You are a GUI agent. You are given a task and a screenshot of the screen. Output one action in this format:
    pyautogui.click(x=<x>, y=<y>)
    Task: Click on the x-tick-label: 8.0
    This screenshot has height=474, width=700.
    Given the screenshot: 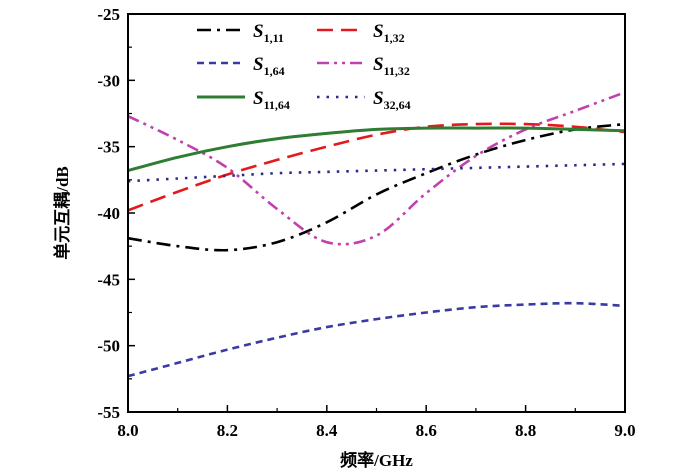 What is the action you would take?
    pyautogui.click(x=127, y=430)
    